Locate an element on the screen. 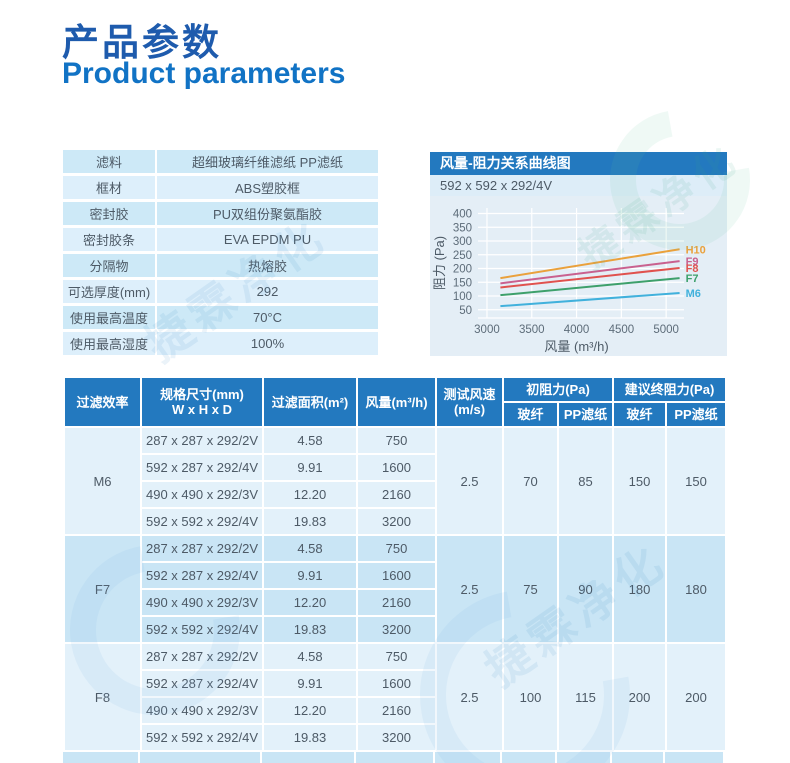 Image resolution: width=790 pixels, height=763 pixels. cell-initial-glass: 100 is located at coordinates (530, 697).